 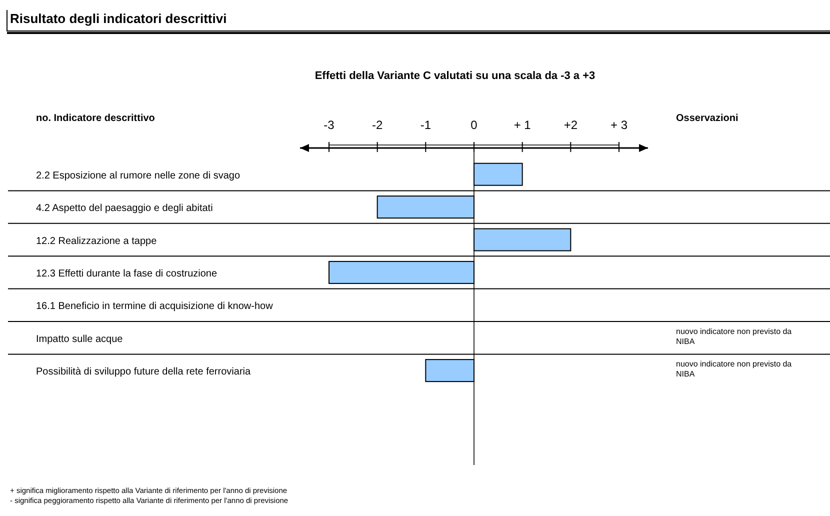 What do you see at coordinates (474, 125) in the screenshot?
I see `x-tick-label: 0` at bounding box center [474, 125].